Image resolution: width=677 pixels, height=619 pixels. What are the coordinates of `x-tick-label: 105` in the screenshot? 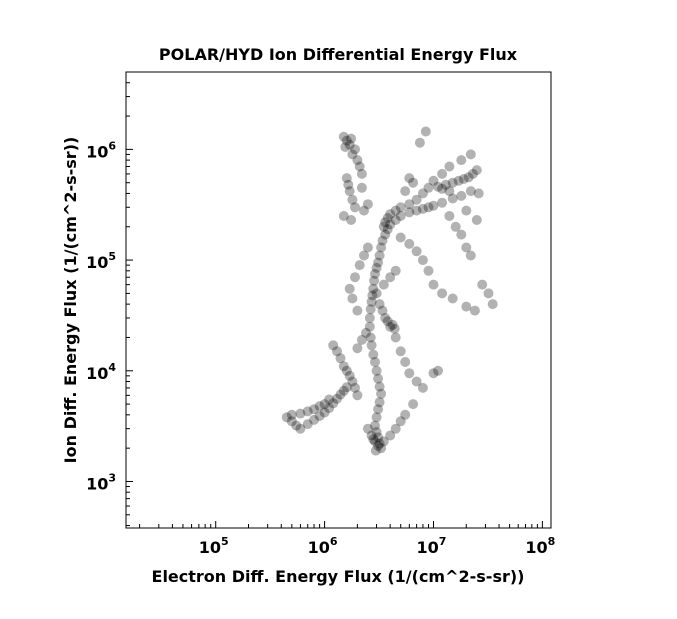 It's located at (214, 546).